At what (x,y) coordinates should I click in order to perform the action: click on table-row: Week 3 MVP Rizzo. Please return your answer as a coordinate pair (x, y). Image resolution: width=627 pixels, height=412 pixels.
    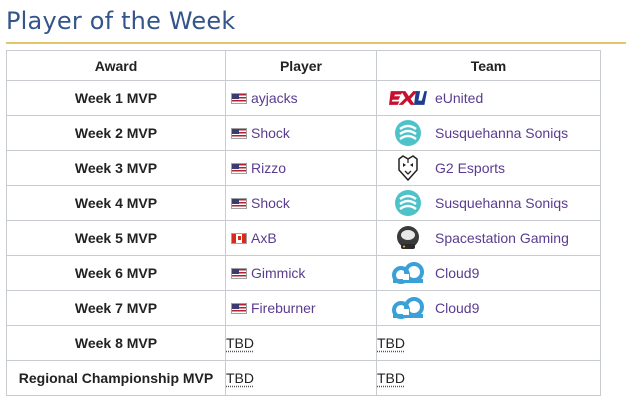
    Looking at the image, I should click on (303, 168).